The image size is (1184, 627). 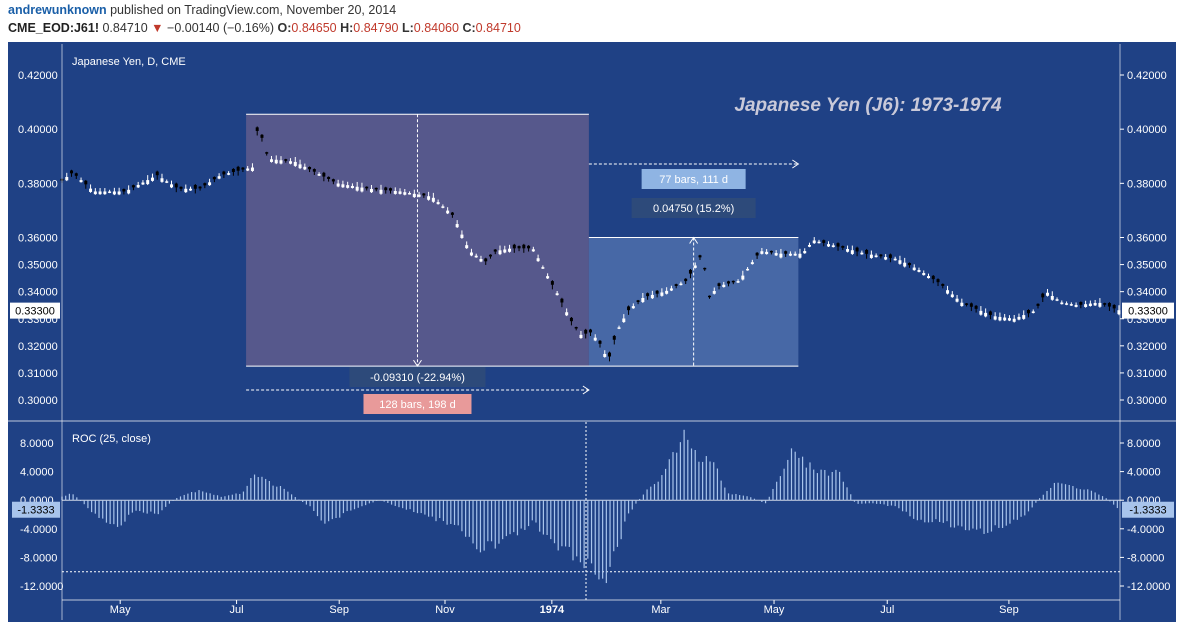 What do you see at coordinates (1145, 530) in the screenshot?
I see `roc-tick-right: -4.0000` at bounding box center [1145, 530].